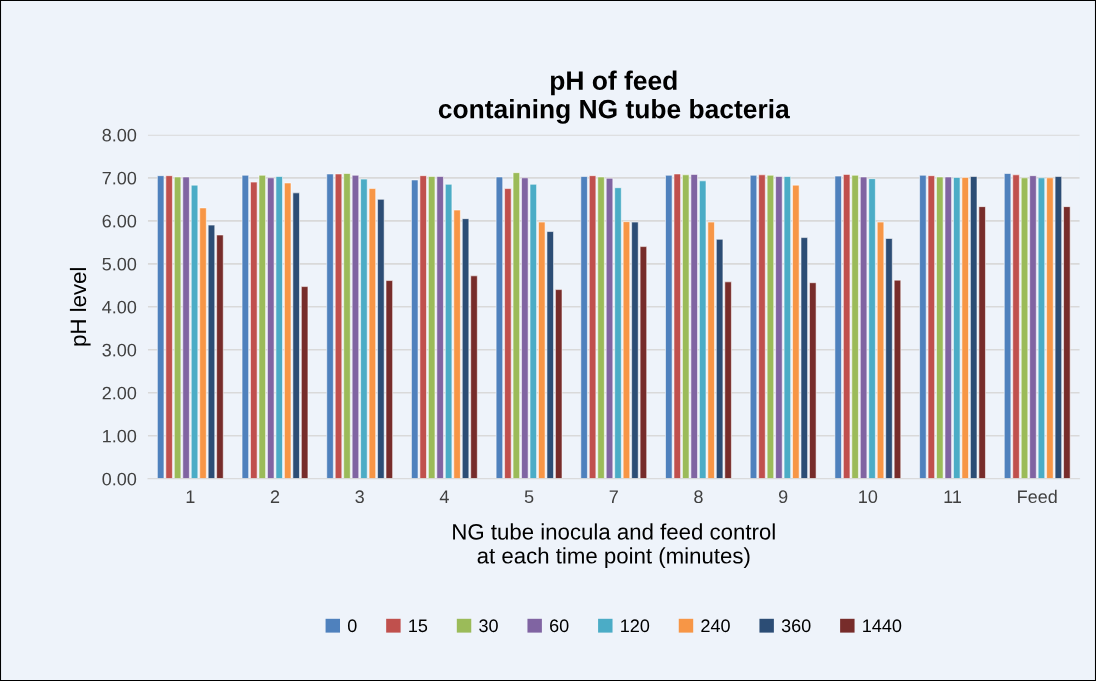 Image resolution: width=1096 pixels, height=681 pixels. I want to click on x-tick-label: 4, so click(444, 496).